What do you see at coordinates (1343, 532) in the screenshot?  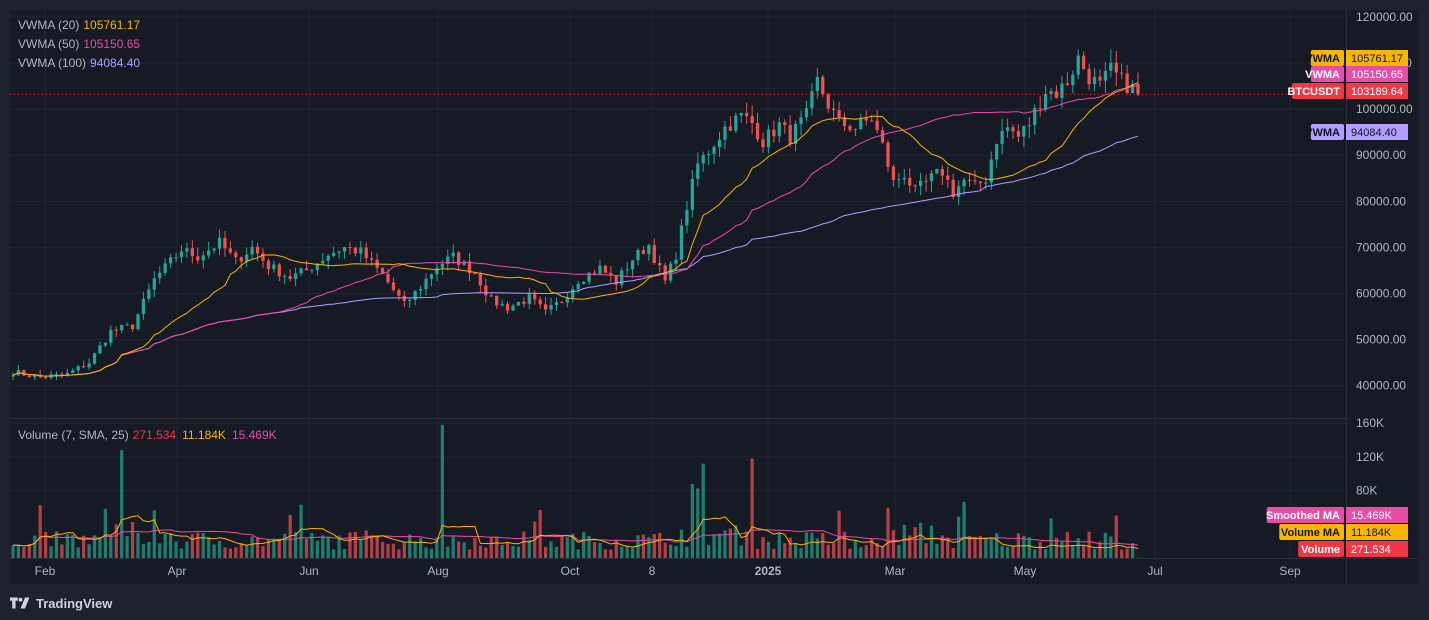 I see `volume-tag: Volume MA 11.184K` at bounding box center [1343, 532].